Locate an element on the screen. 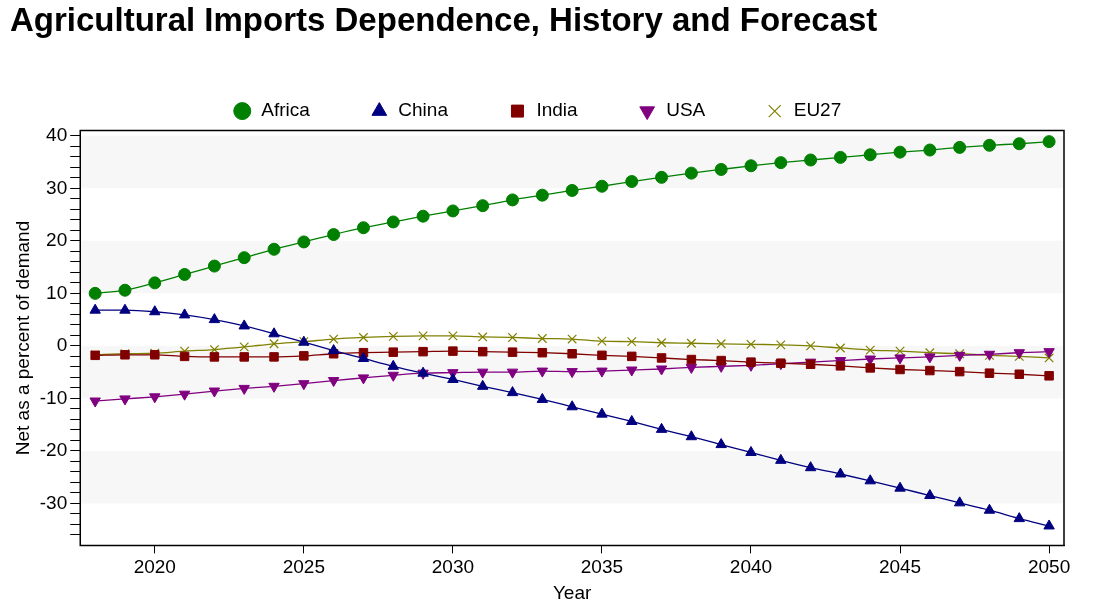  y-tick-label: 10 is located at coordinates (57, 292).